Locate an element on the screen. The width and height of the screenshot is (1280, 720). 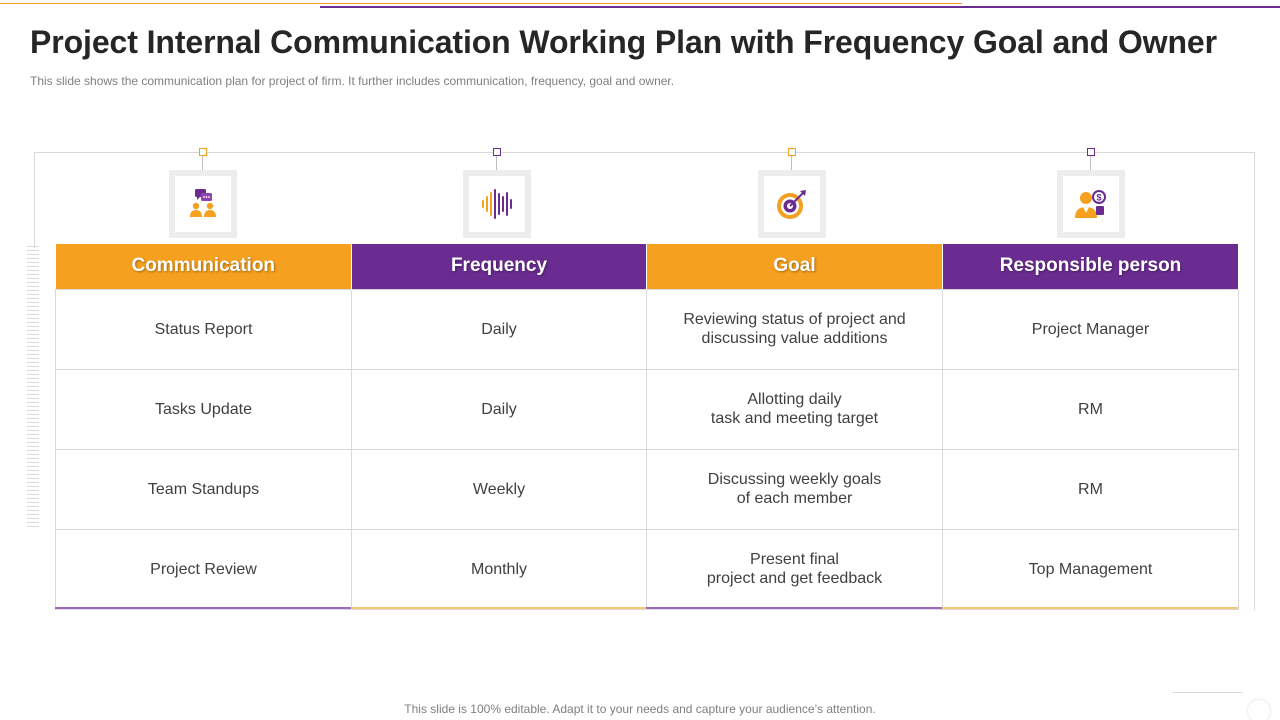
header-goal: Goal is located at coordinates (794, 266).